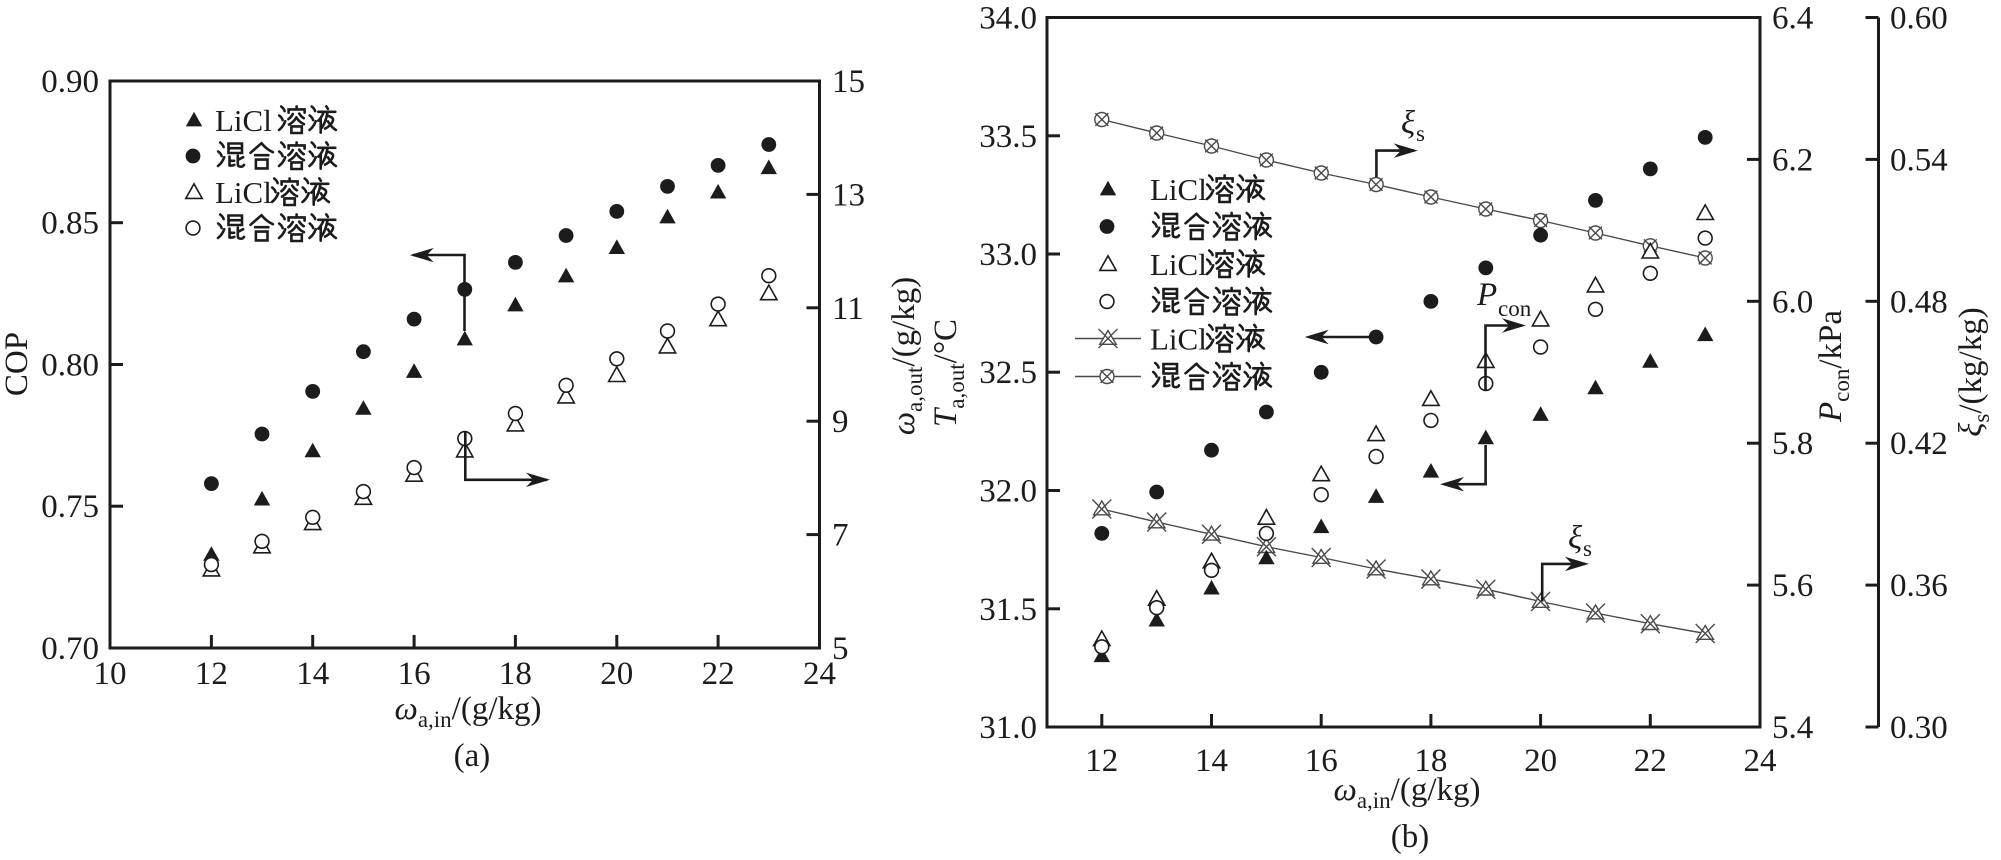  What do you see at coordinates (110, 674) in the screenshot?
I see `svg-text: 10` at bounding box center [110, 674].